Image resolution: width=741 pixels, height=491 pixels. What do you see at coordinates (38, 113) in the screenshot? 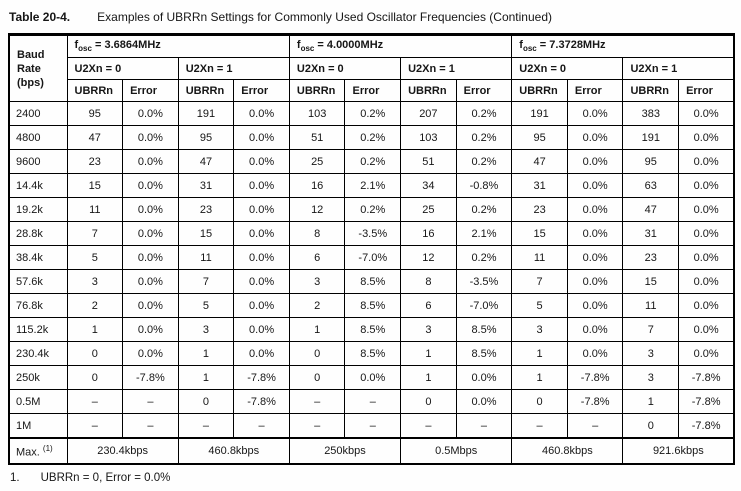
I see `baud-rate-cell: 2400` at bounding box center [38, 113].